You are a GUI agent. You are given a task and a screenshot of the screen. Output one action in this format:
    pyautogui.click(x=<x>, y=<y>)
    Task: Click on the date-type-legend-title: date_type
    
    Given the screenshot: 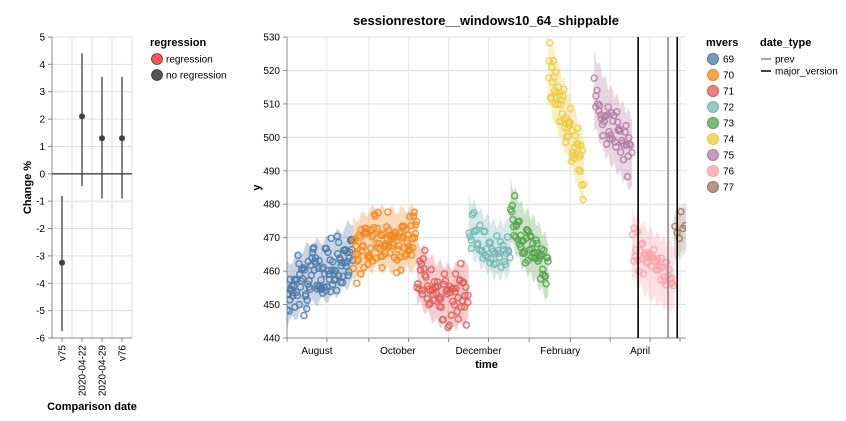 What is the action you would take?
    pyautogui.click(x=785, y=43)
    